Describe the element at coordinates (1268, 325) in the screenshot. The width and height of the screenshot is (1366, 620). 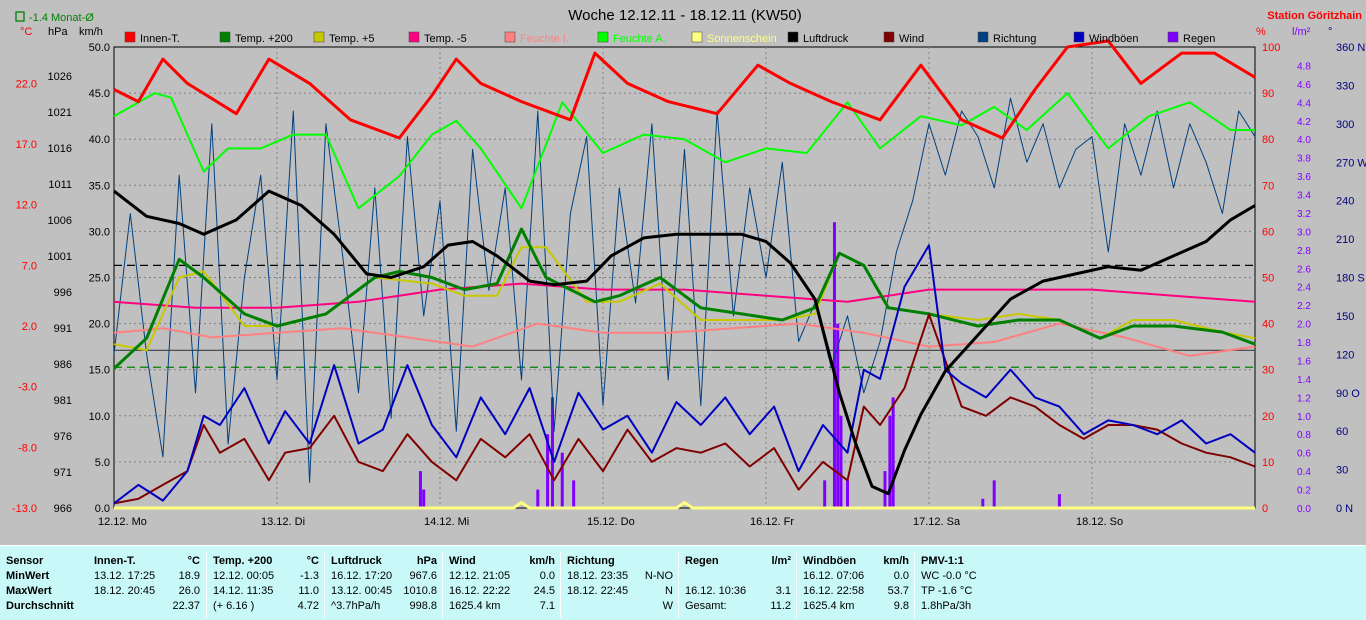
I see `tick-label-pct: 40` at that location.